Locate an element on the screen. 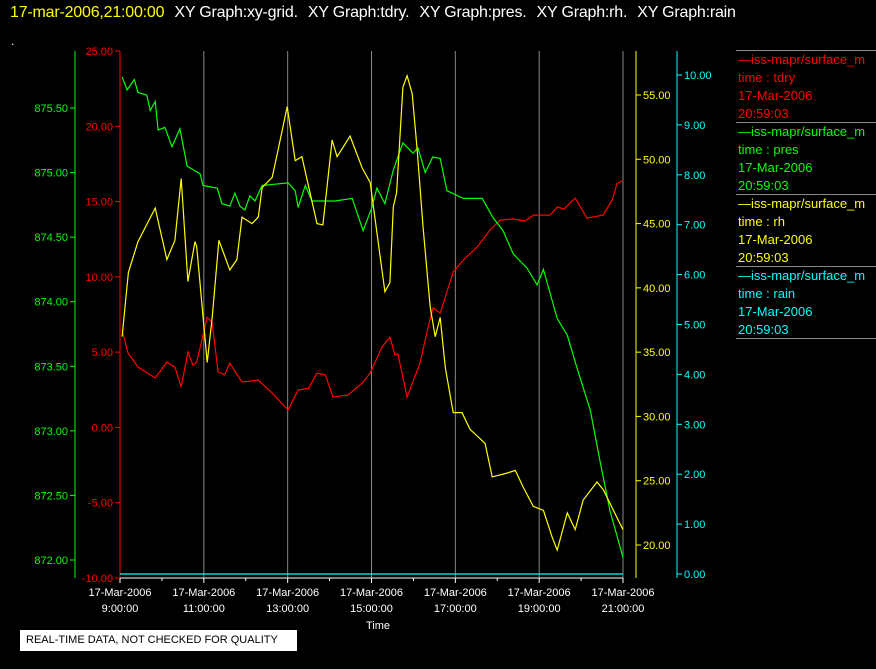  pres-y-tick-label: 875.50 is located at coordinates (51, 109).